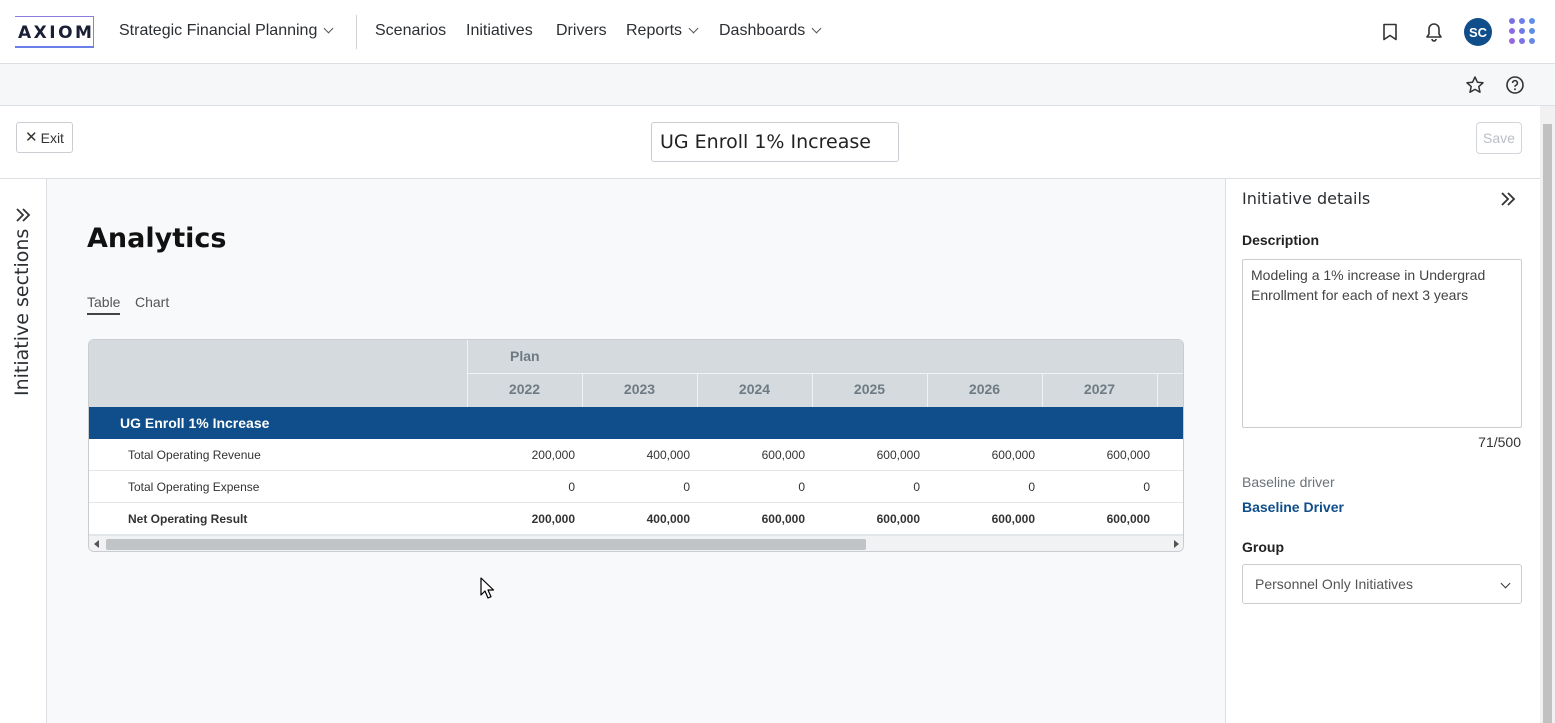 This screenshot has height=723, width=1555. What do you see at coordinates (1475, 85) in the screenshot?
I see `star-icon` at bounding box center [1475, 85].